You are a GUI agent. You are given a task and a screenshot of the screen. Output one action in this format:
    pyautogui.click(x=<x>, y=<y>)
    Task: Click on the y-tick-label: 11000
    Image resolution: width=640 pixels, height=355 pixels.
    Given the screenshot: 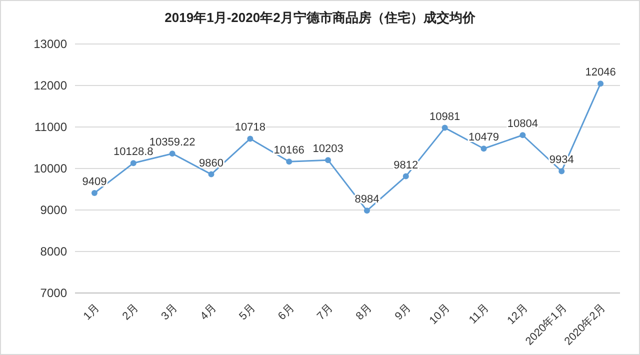 What is the action you would take?
    pyautogui.click(x=51, y=127)
    